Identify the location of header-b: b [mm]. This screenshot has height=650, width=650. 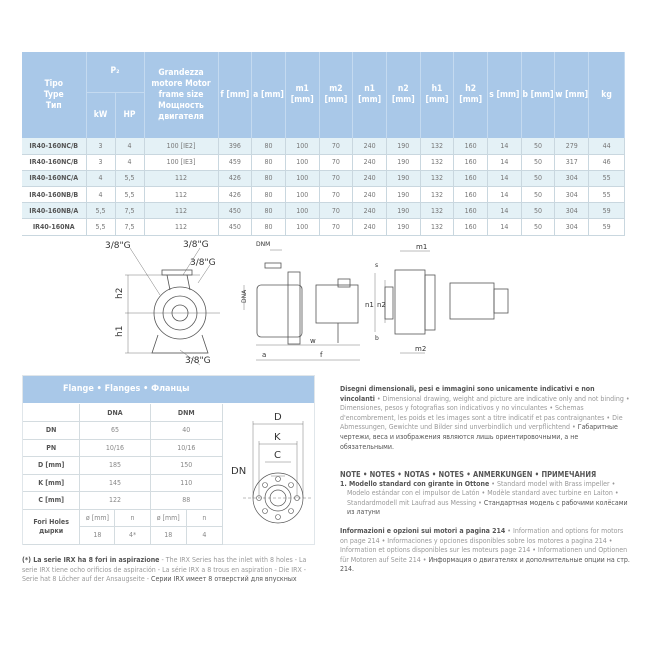
(538, 95).